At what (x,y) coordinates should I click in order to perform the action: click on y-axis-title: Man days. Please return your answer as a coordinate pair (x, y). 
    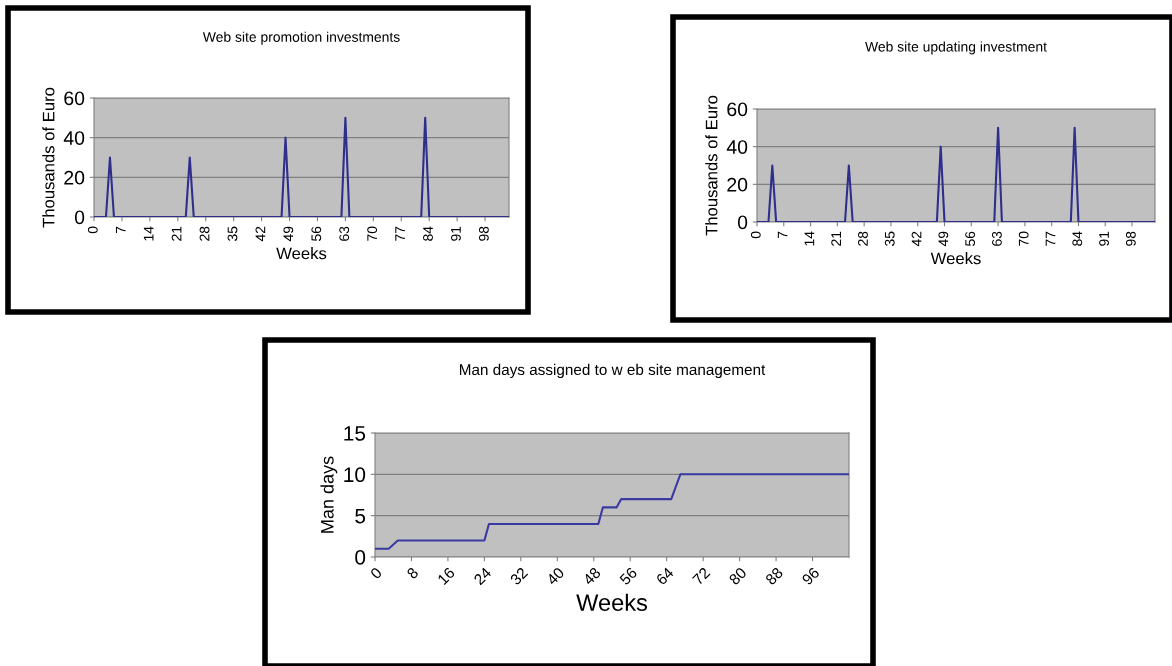
    Looking at the image, I should click on (329, 494).